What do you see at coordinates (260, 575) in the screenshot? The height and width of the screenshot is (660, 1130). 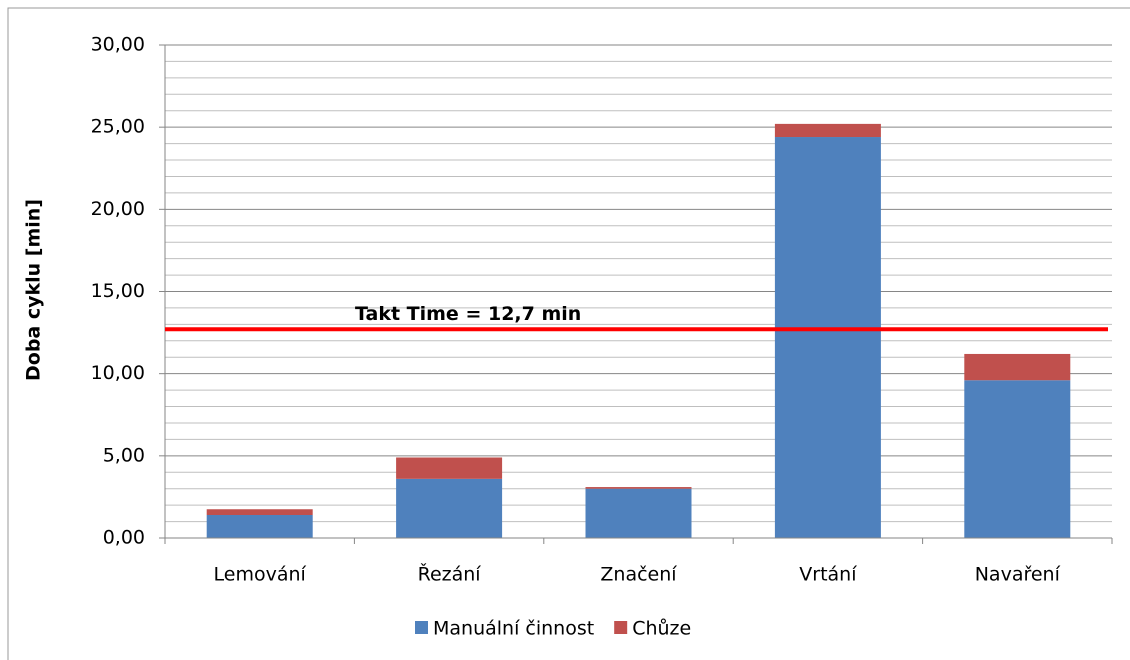 I see `x-tick-label: Lemování` at bounding box center [260, 575].